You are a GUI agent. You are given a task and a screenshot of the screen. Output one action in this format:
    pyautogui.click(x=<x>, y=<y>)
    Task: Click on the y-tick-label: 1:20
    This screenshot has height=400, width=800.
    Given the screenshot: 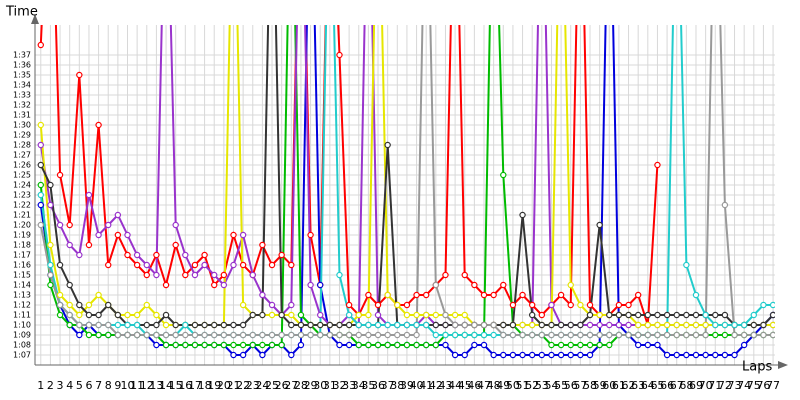 What is the action you would take?
    pyautogui.click(x=22, y=225)
    